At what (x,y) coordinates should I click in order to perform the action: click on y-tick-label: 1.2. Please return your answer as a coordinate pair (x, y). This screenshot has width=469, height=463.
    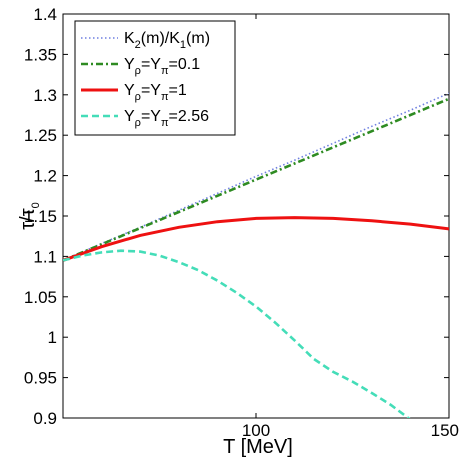
    Looking at the image, I should click on (45, 176).